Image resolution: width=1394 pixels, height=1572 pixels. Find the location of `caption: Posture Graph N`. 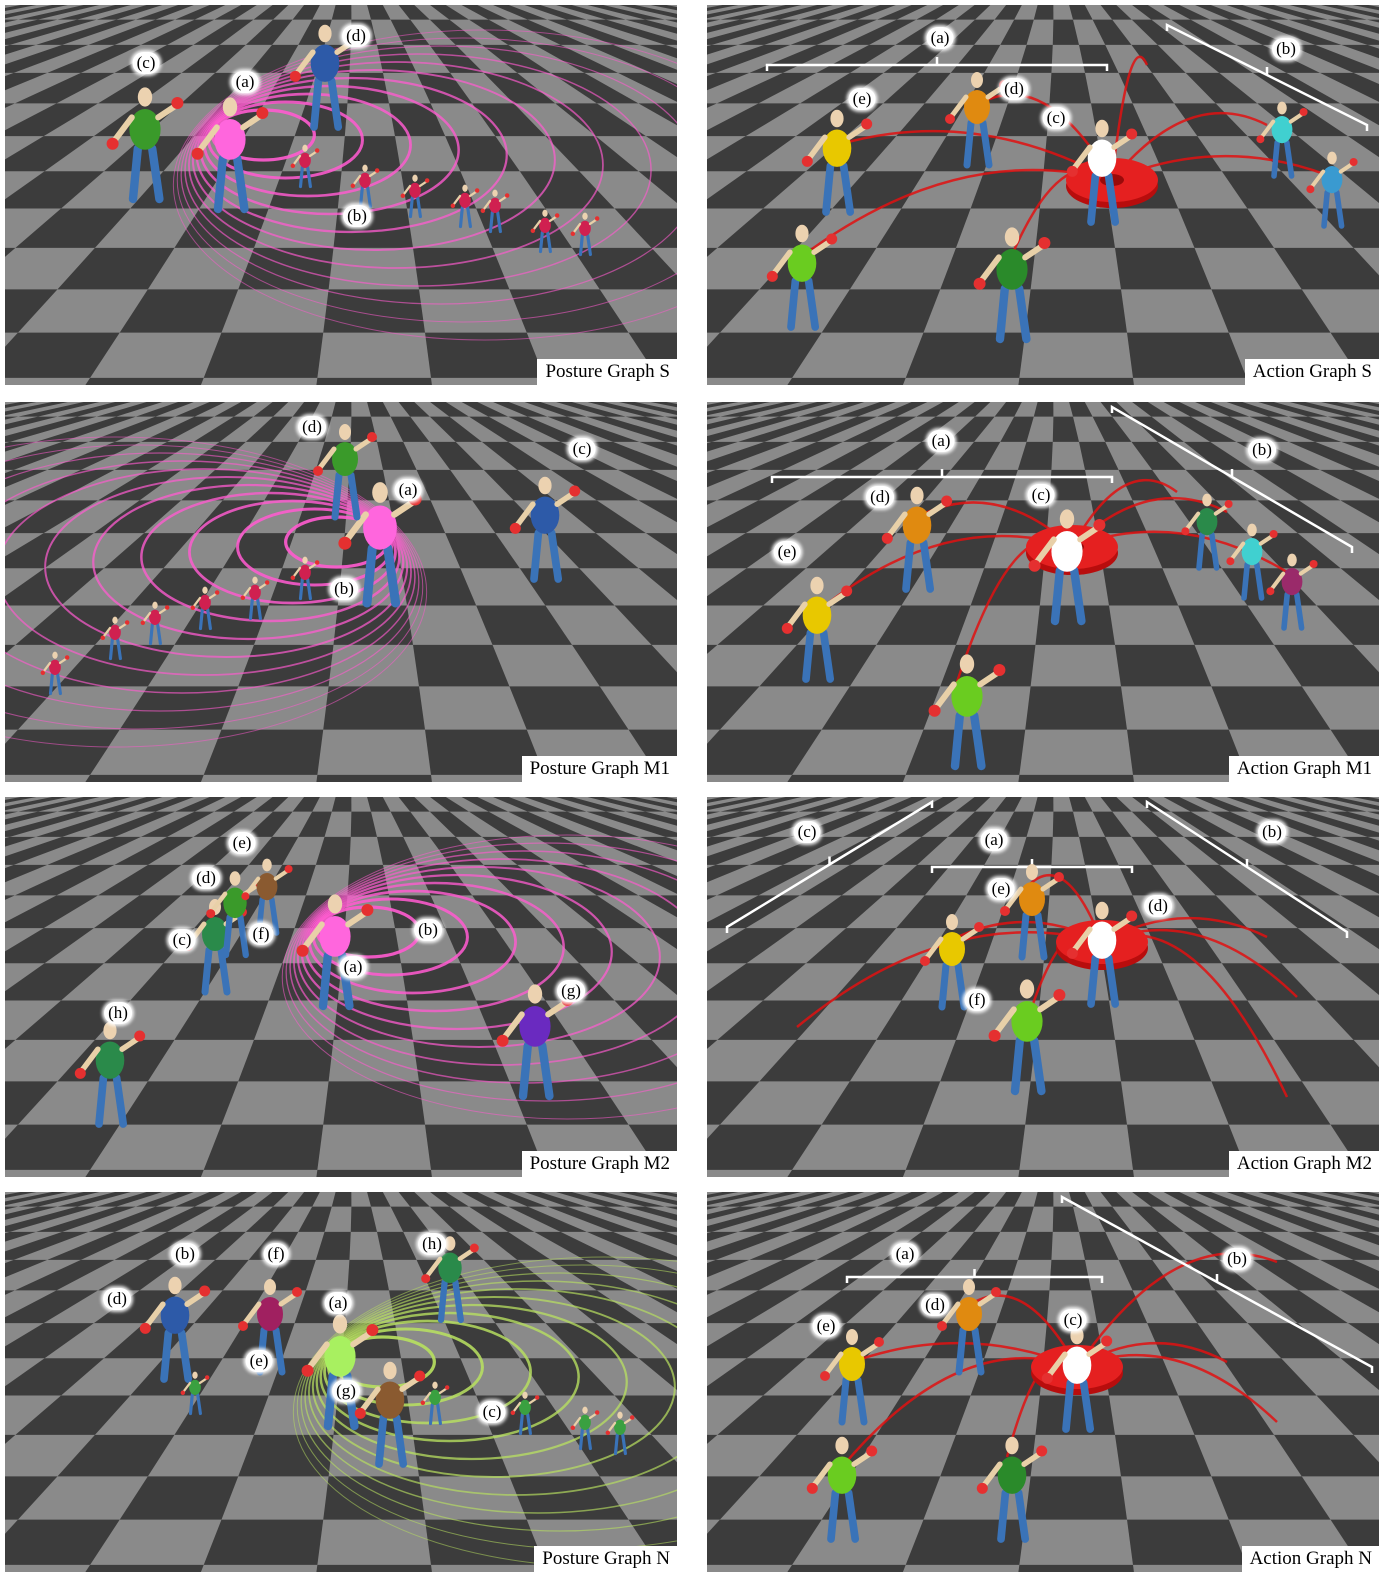

caption: Posture Graph N is located at coordinates (605, 1559).